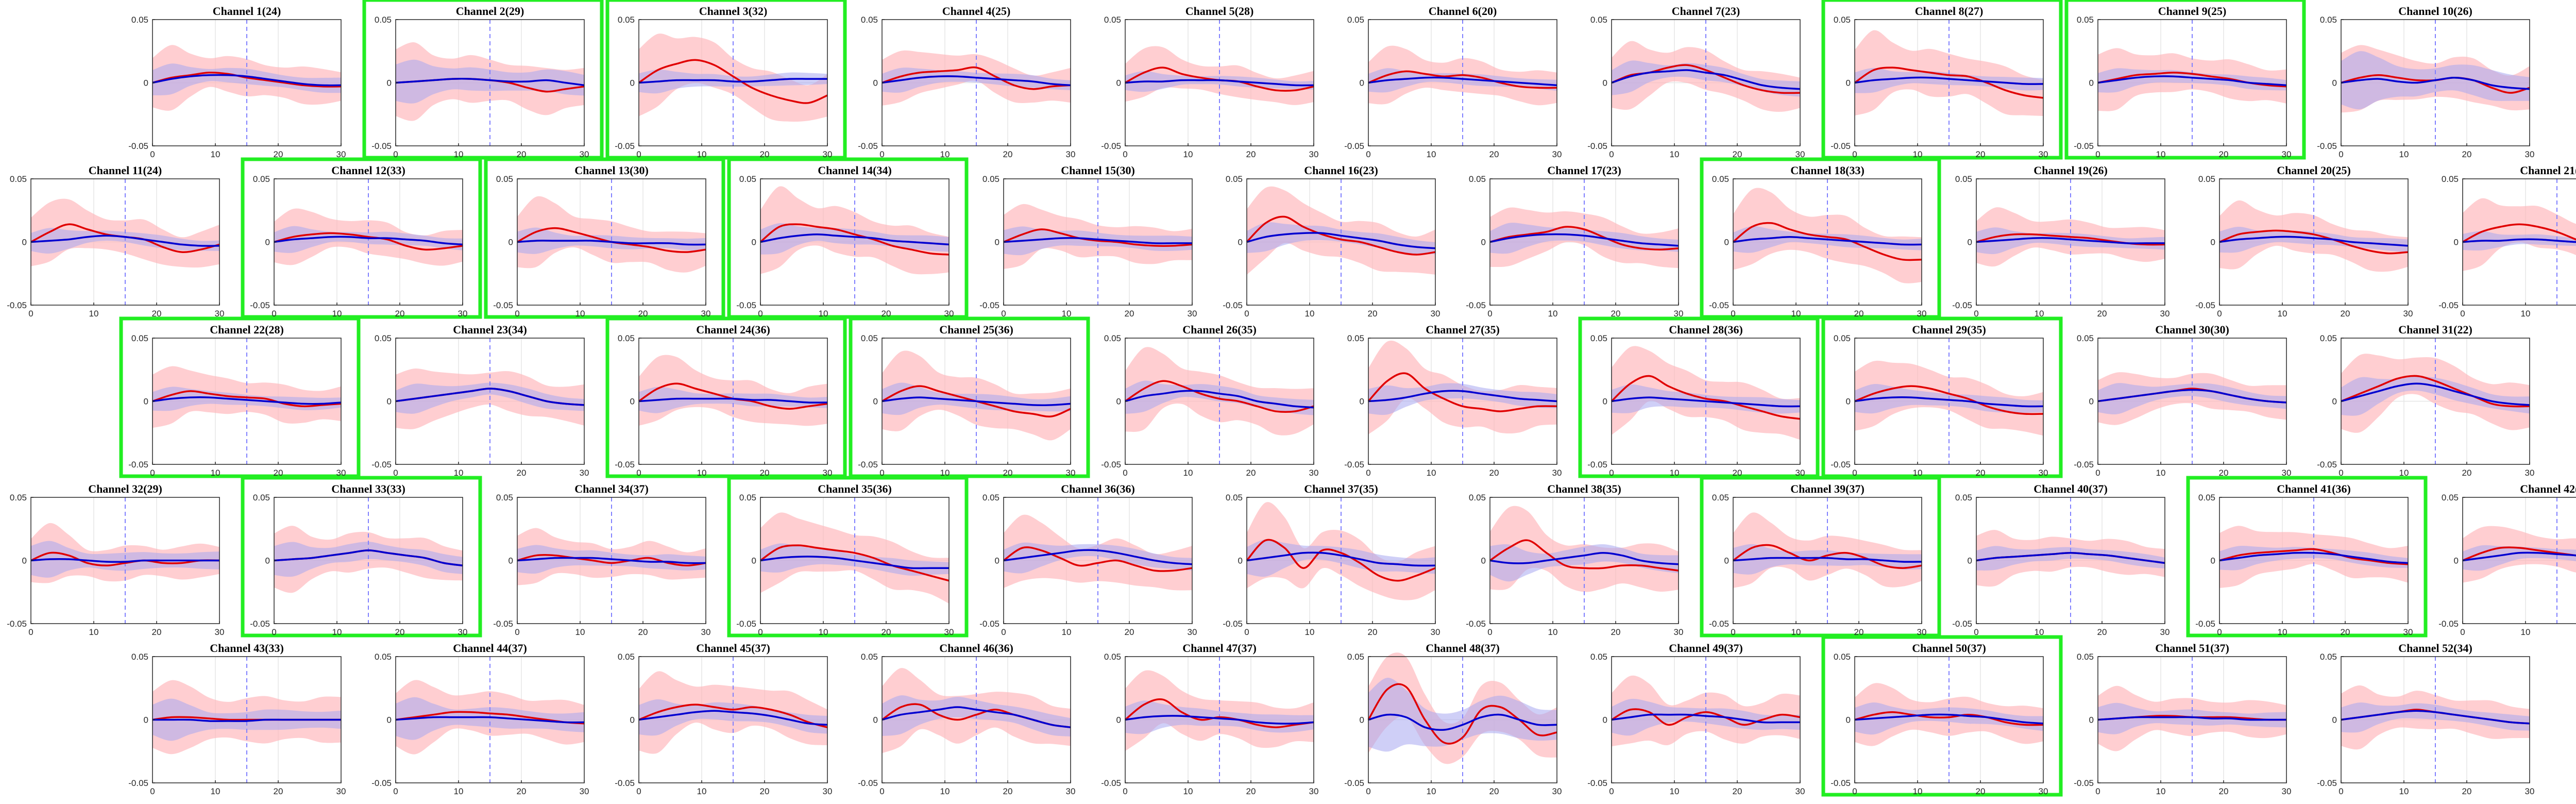  What do you see at coordinates (1219, 329) in the screenshot?
I see `channel-title: Channel 26(35)` at bounding box center [1219, 329].